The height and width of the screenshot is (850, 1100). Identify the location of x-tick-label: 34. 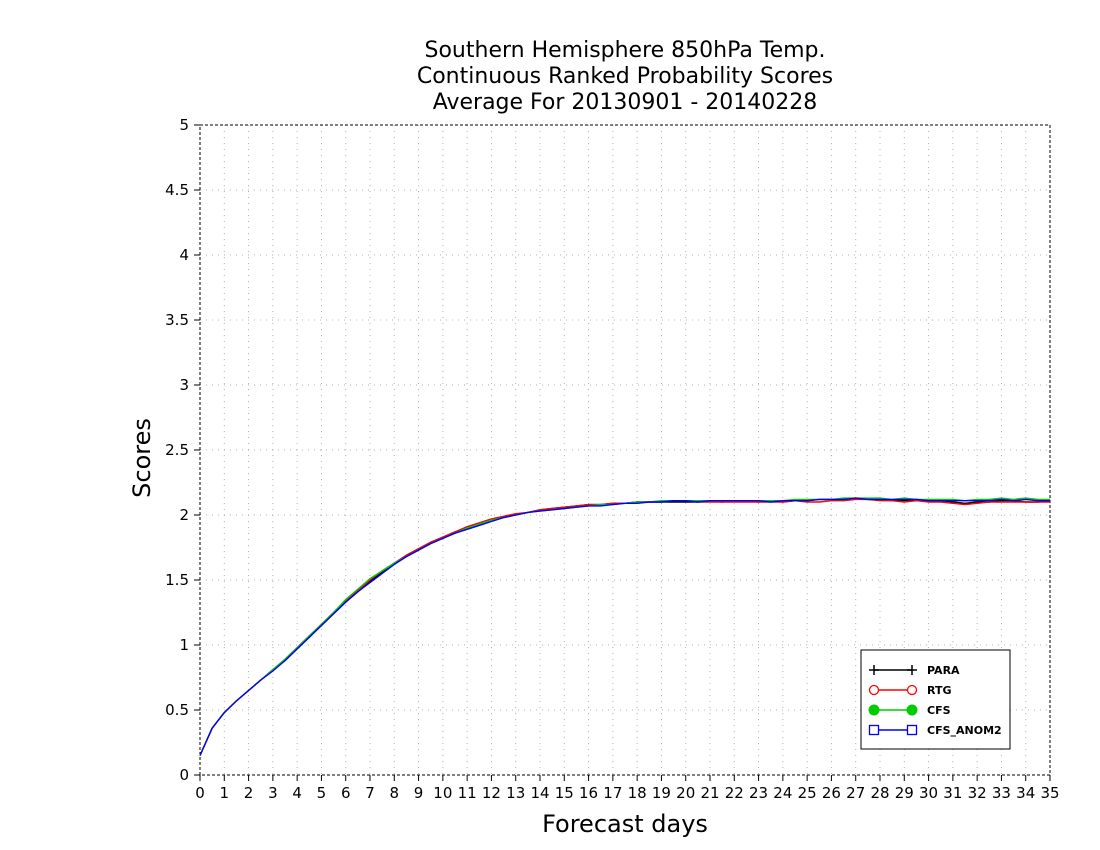
(1025, 793).